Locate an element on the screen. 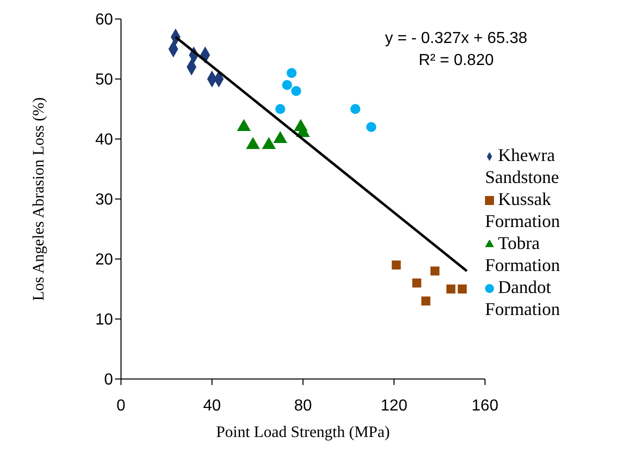  legend-label: Kussak Formation is located at coordinates (522, 210).